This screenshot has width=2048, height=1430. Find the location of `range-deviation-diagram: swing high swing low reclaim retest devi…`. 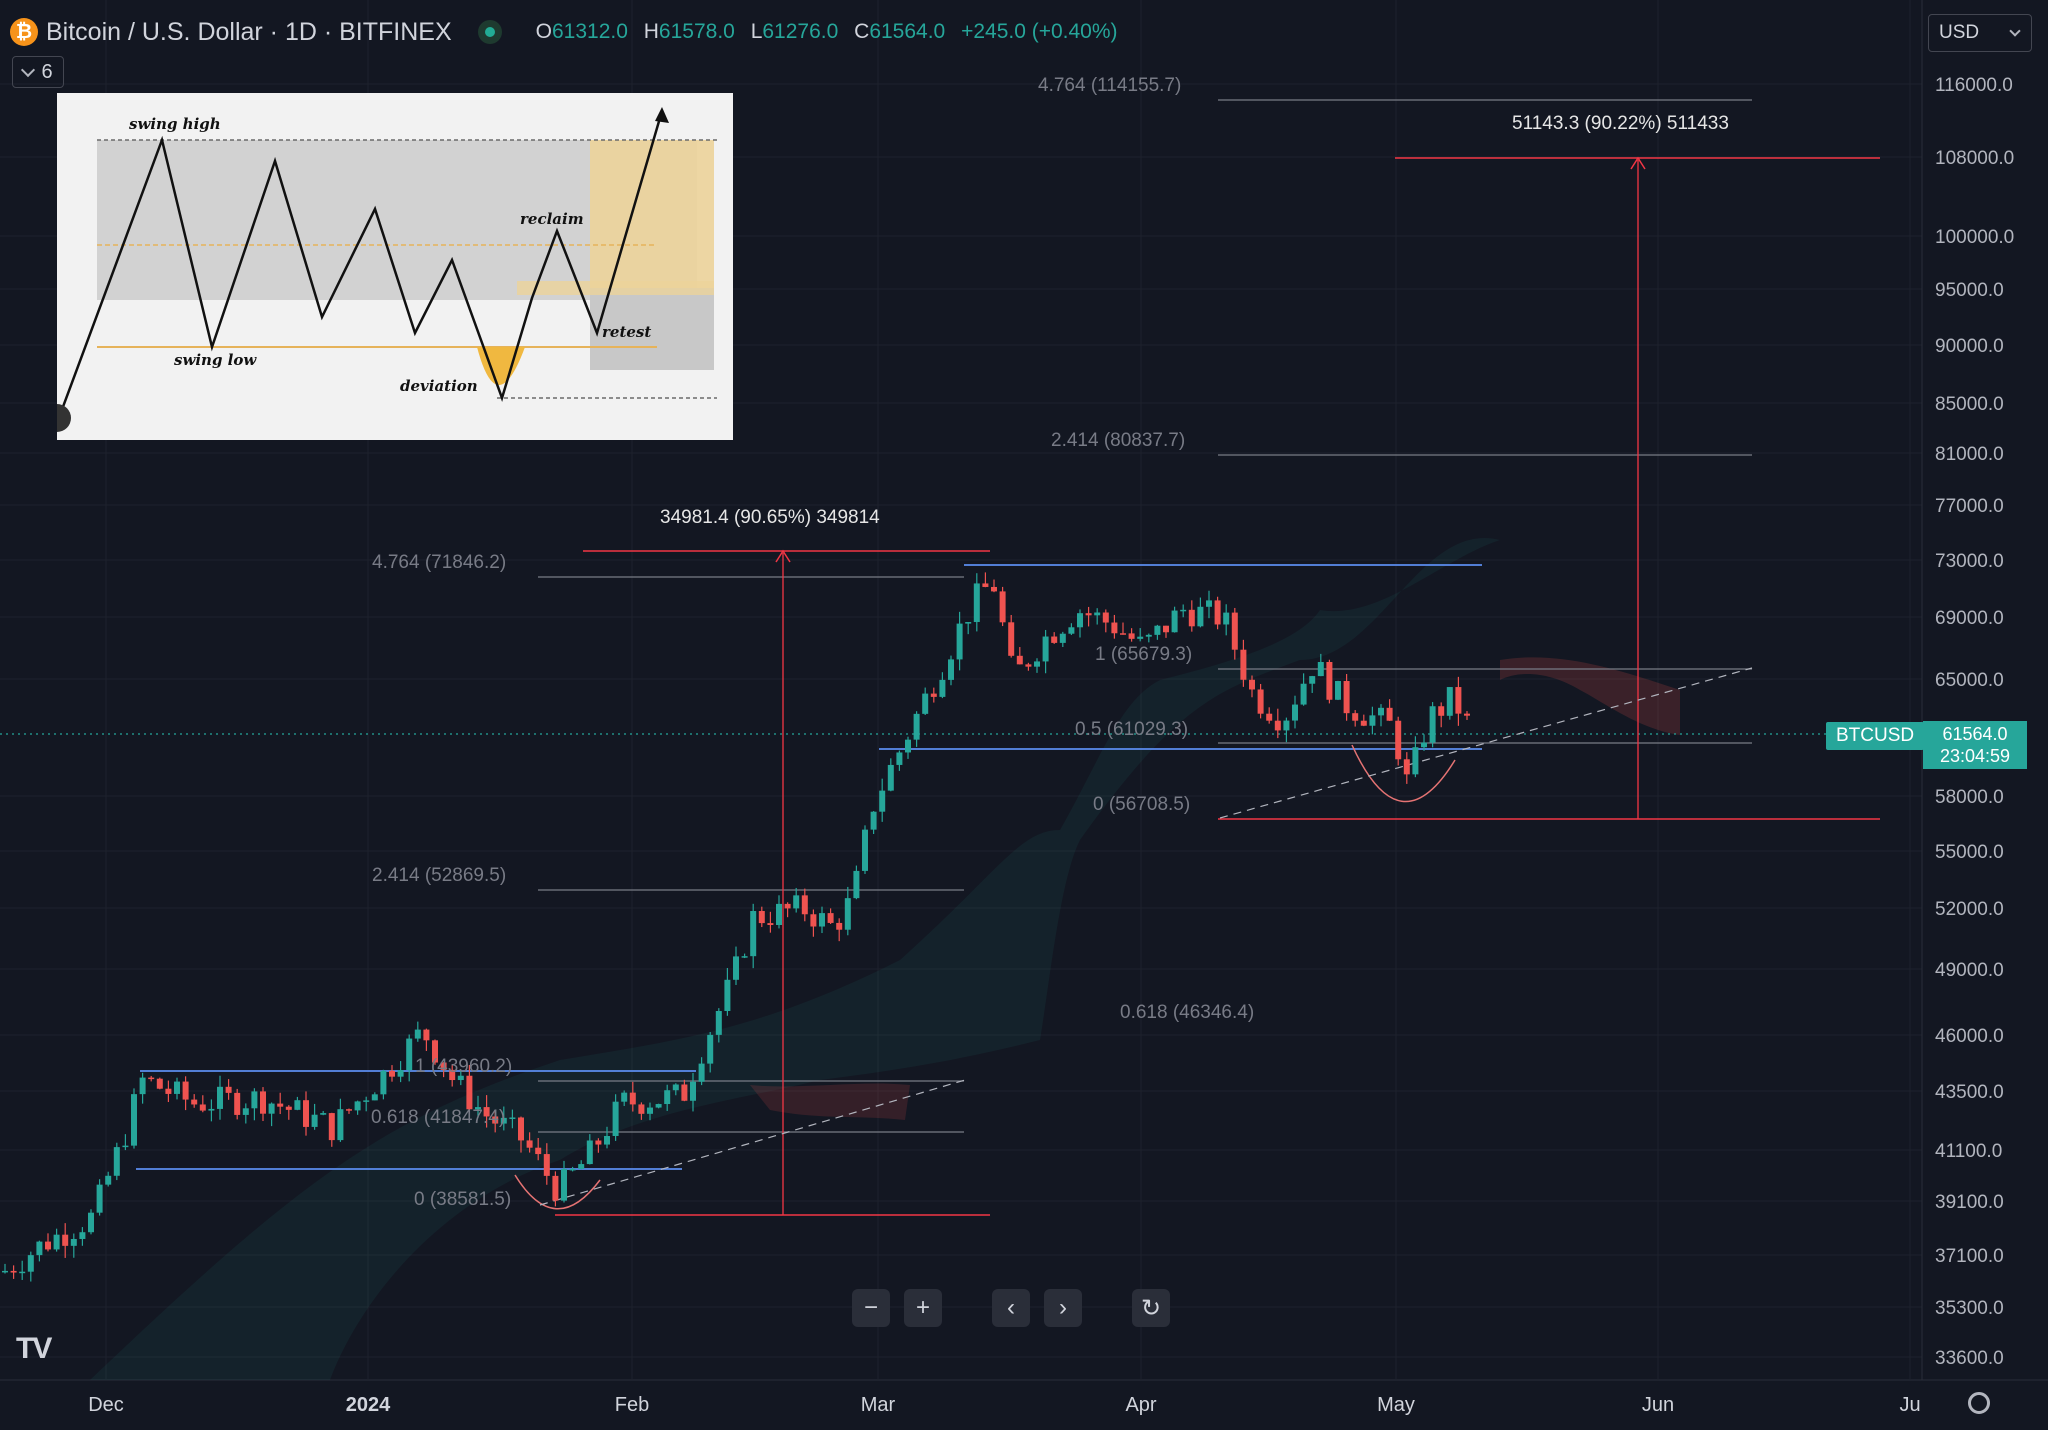

range-deviation-diagram: swing high swing low reclaim retest devi… is located at coordinates (395, 266).